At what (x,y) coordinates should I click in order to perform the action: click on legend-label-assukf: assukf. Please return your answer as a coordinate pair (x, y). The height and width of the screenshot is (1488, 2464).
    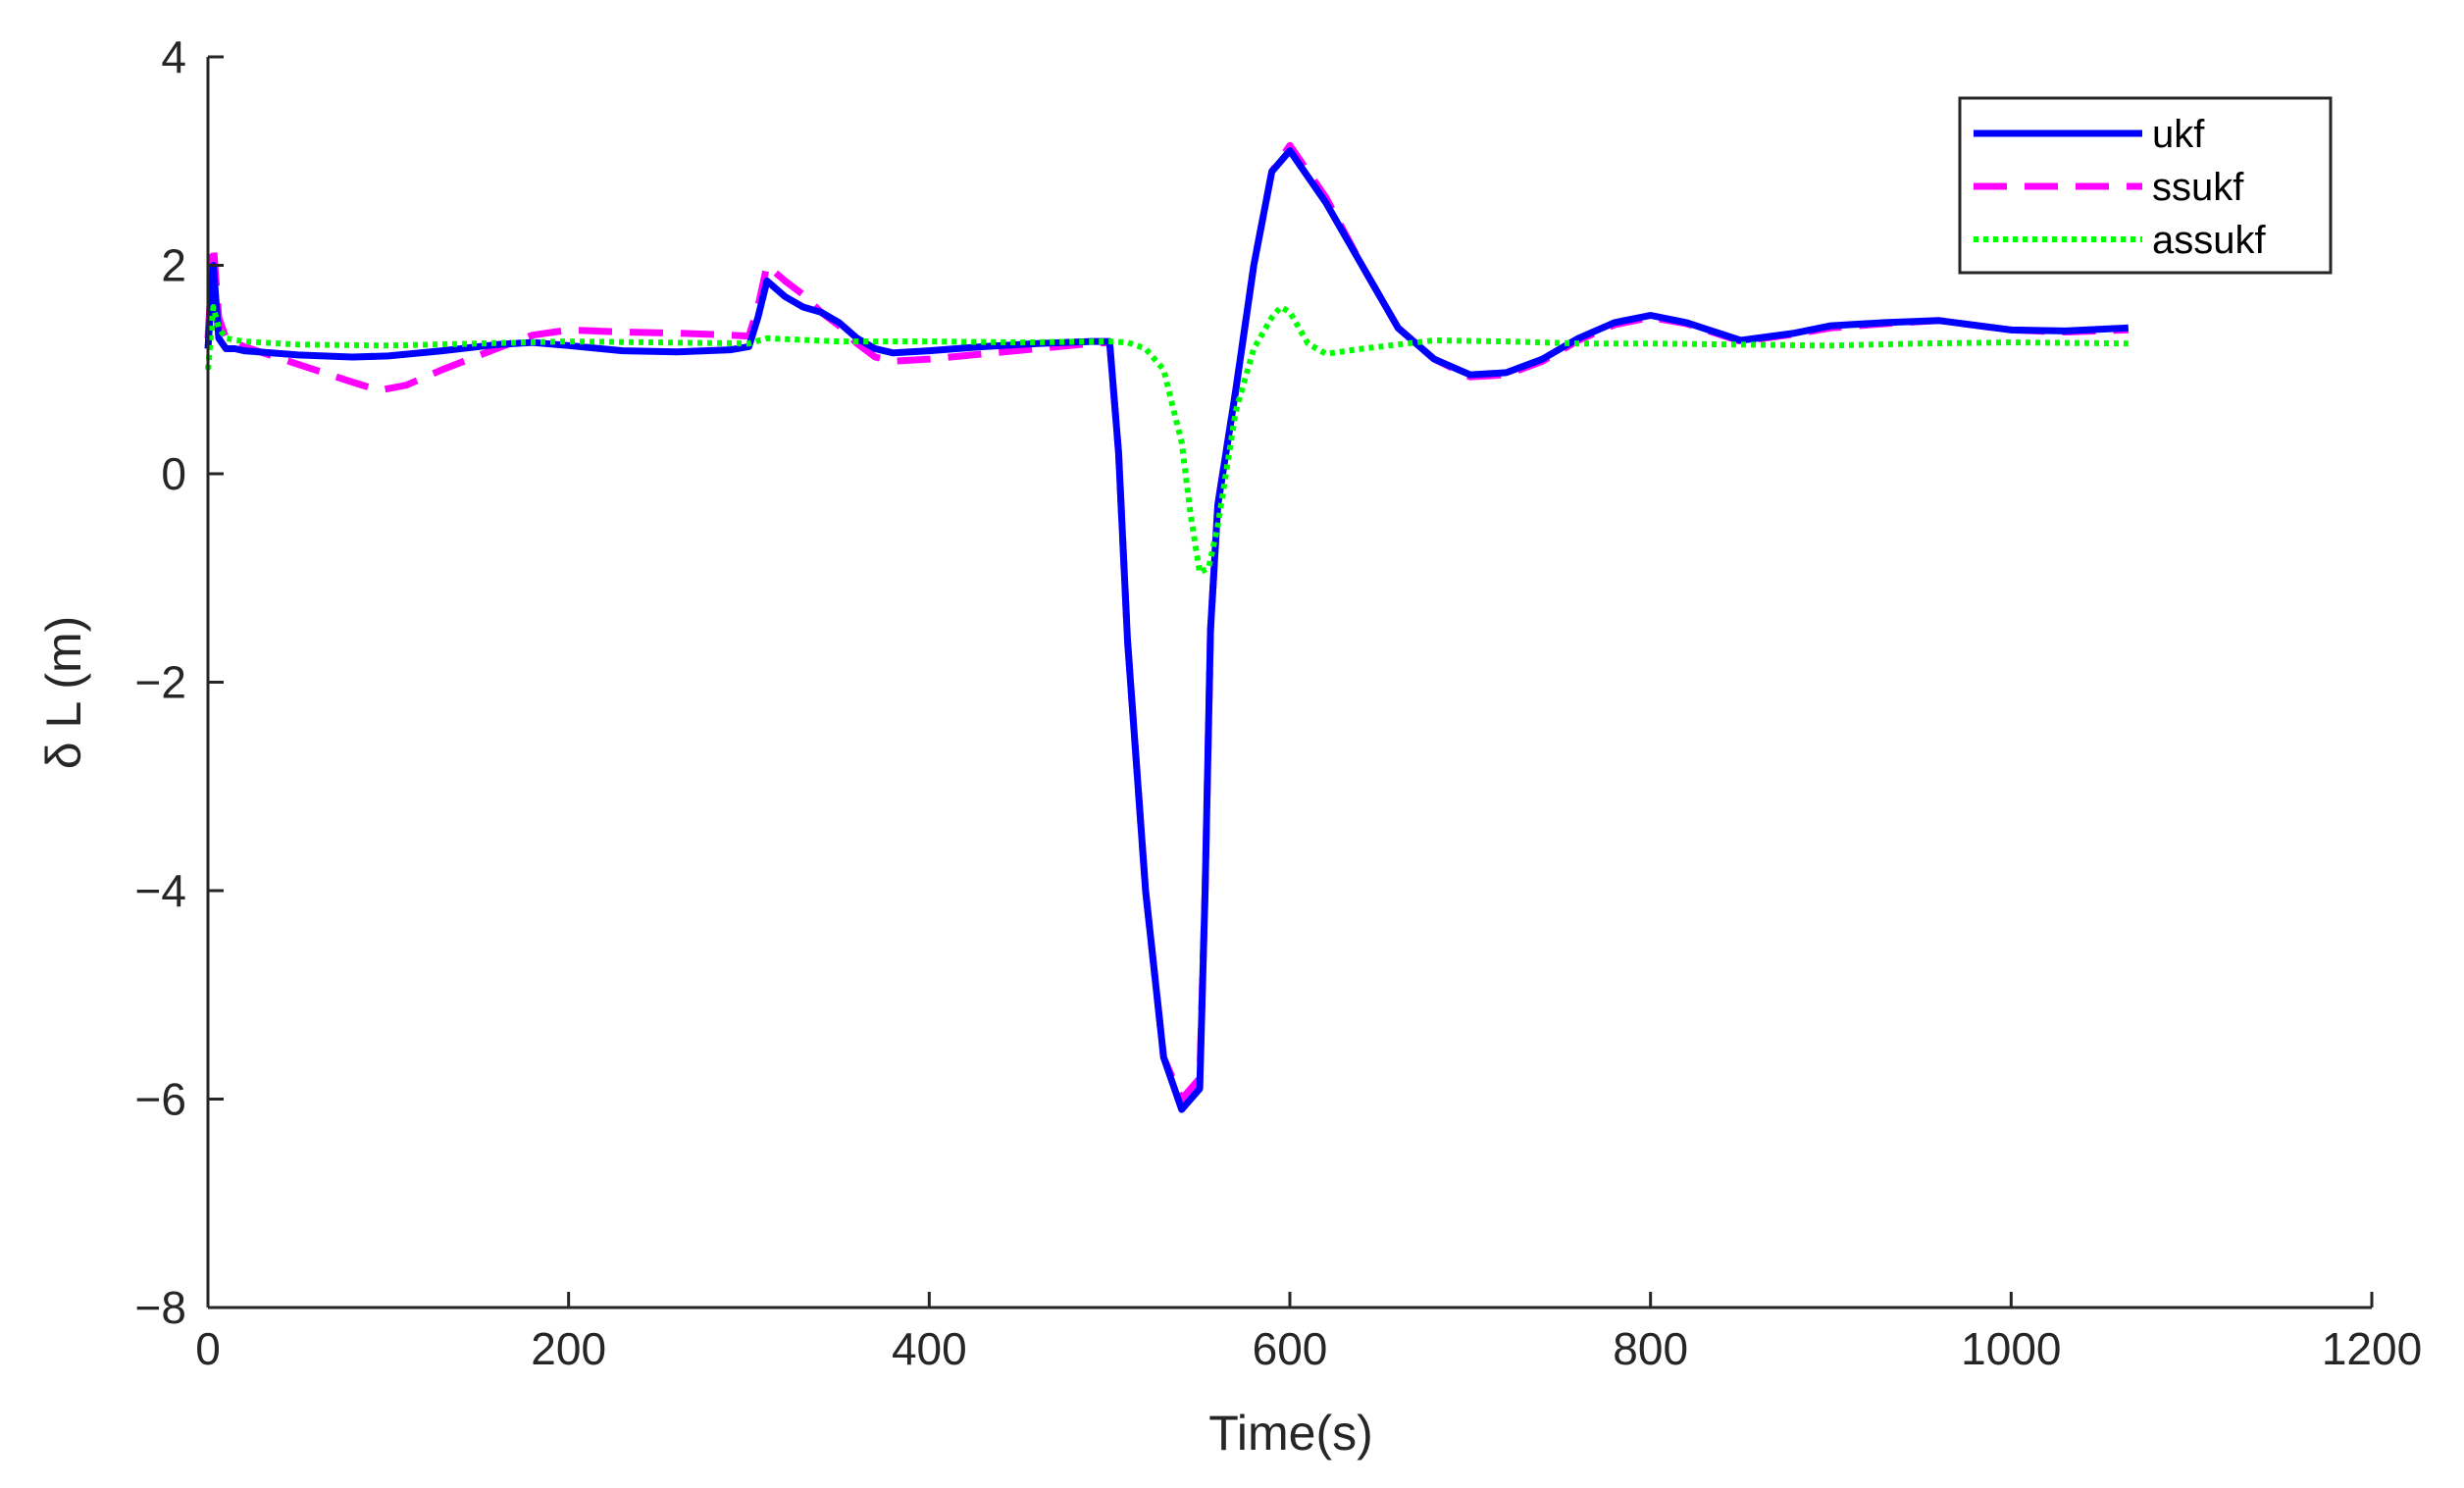
    Looking at the image, I should click on (2209, 240).